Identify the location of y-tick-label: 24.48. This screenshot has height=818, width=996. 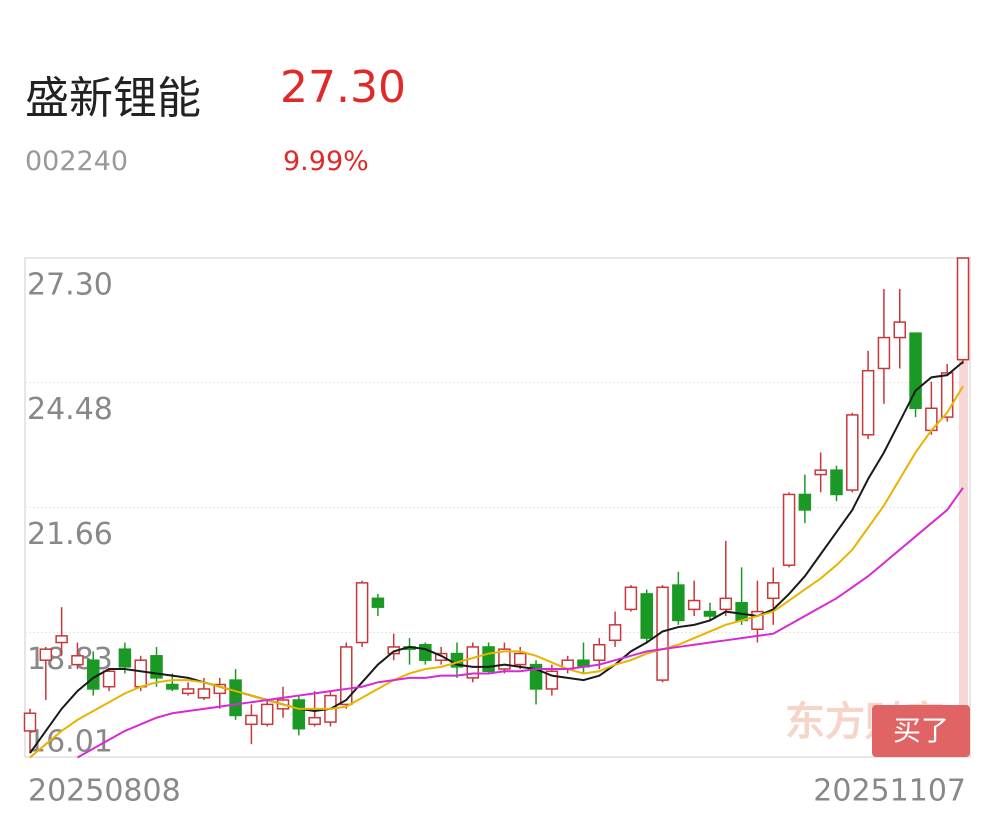
(70, 409).